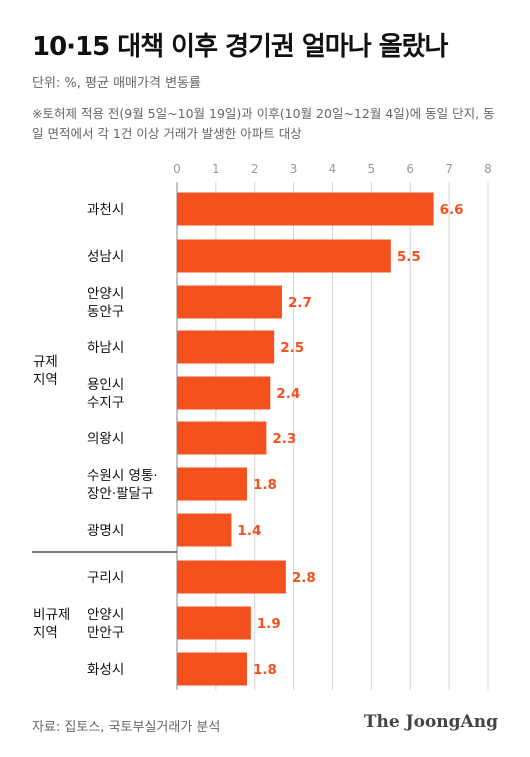 This screenshot has height=757, width=530. Describe the element at coordinates (216, 169) in the screenshot. I see `x-tick-label: 1` at that location.